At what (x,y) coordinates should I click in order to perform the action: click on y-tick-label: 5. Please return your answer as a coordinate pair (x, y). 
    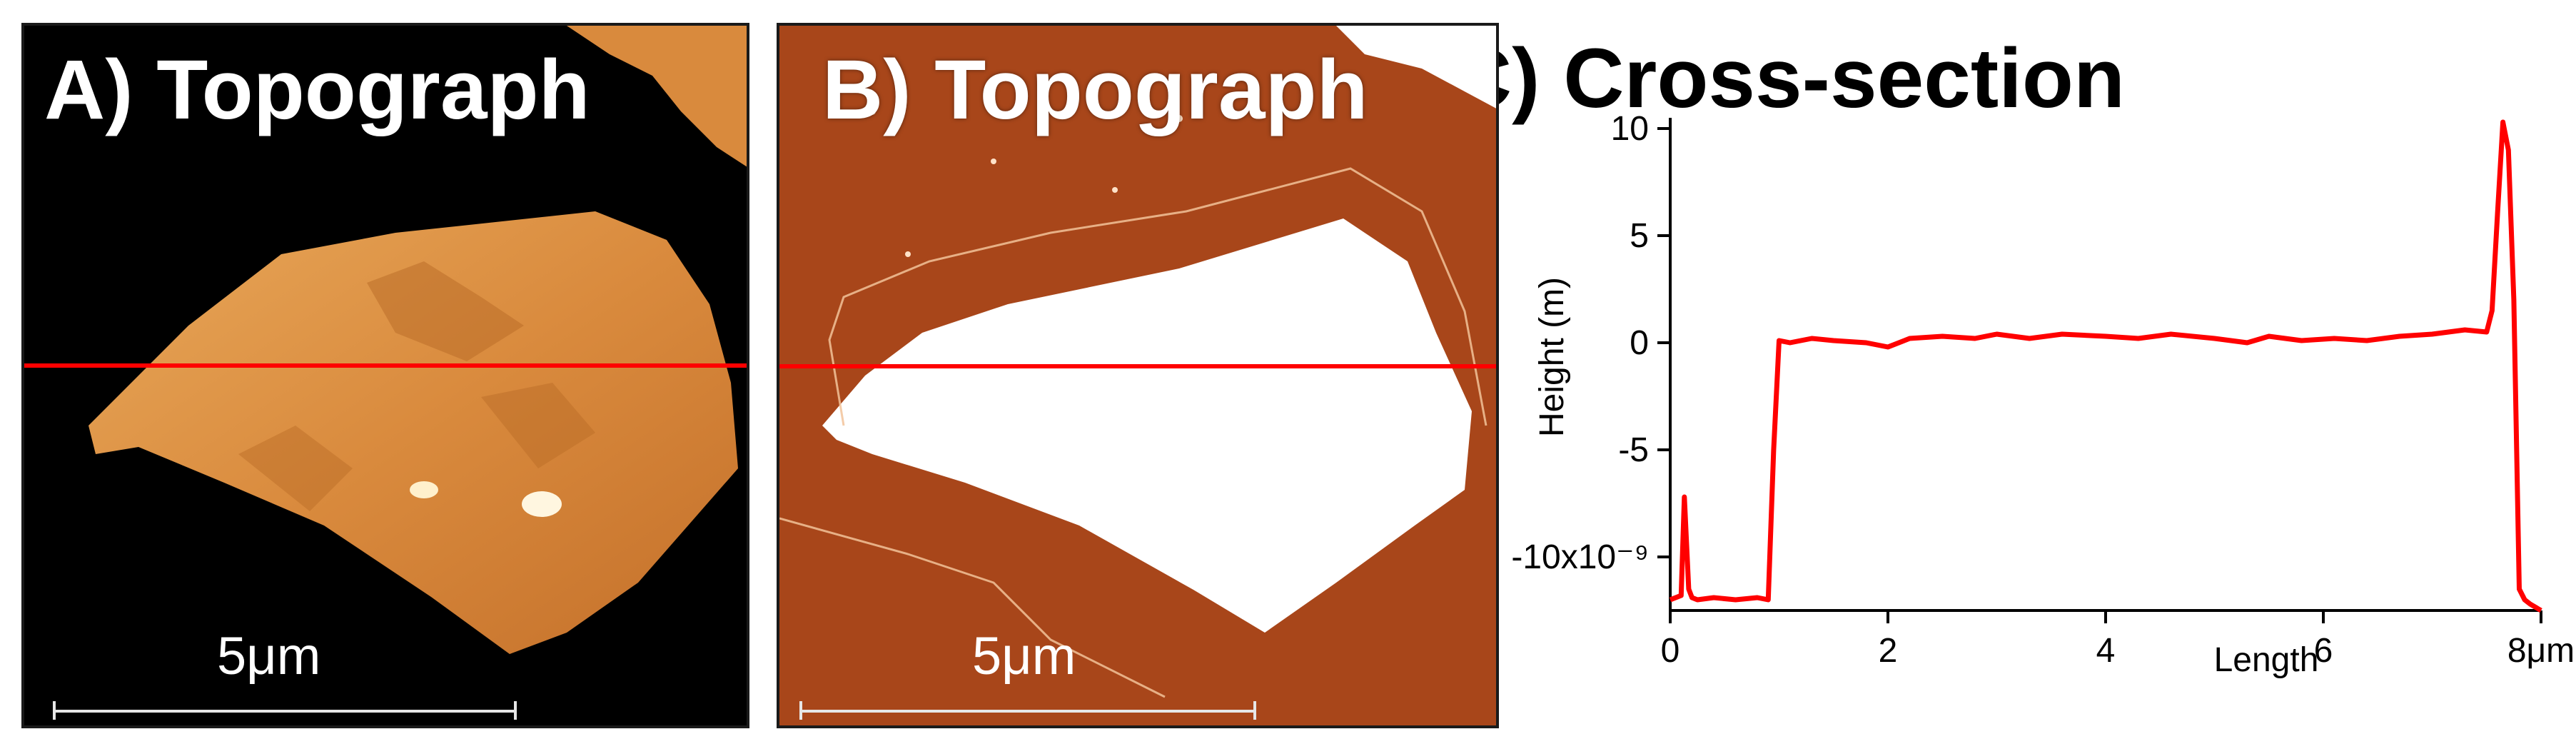
    Looking at the image, I should click on (1639, 236).